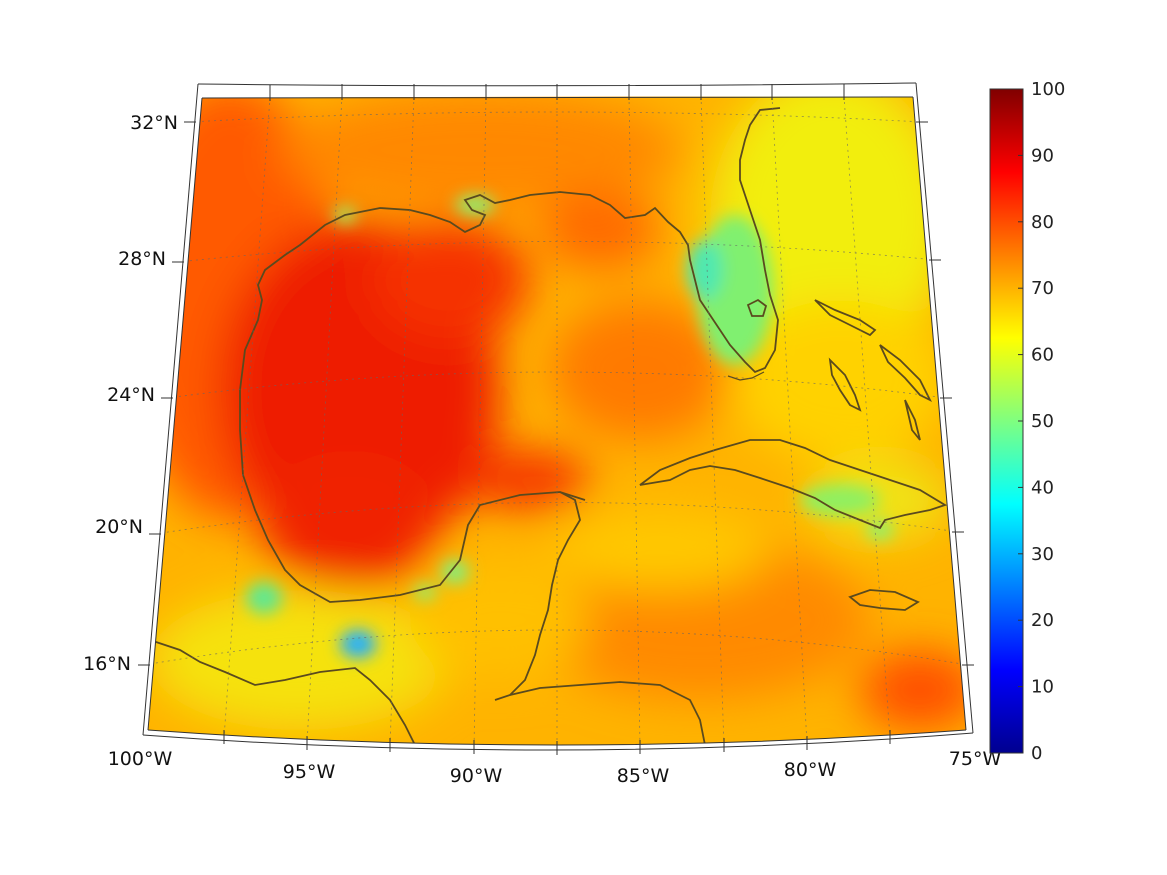  What do you see at coordinates (142, 259) in the screenshot?
I see `lat-label: 28°N` at bounding box center [142, 259].